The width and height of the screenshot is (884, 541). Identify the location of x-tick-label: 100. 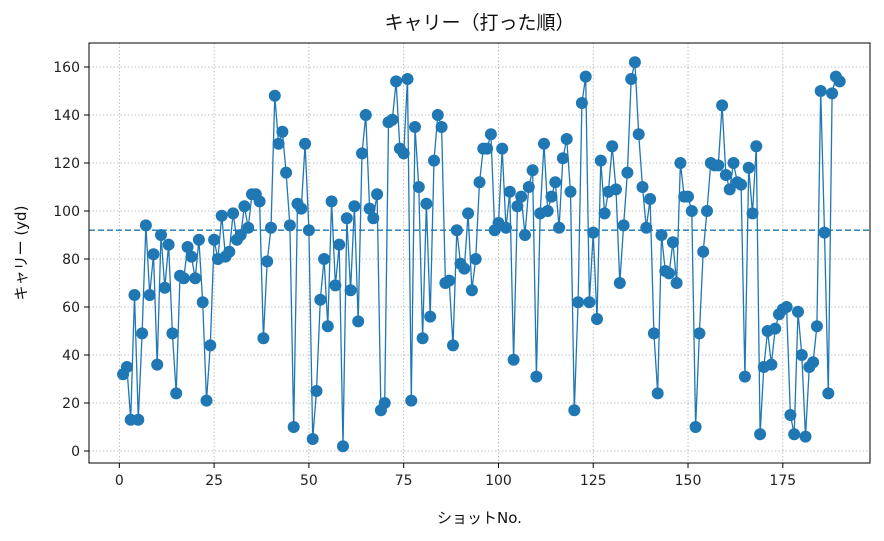
(498, 481).